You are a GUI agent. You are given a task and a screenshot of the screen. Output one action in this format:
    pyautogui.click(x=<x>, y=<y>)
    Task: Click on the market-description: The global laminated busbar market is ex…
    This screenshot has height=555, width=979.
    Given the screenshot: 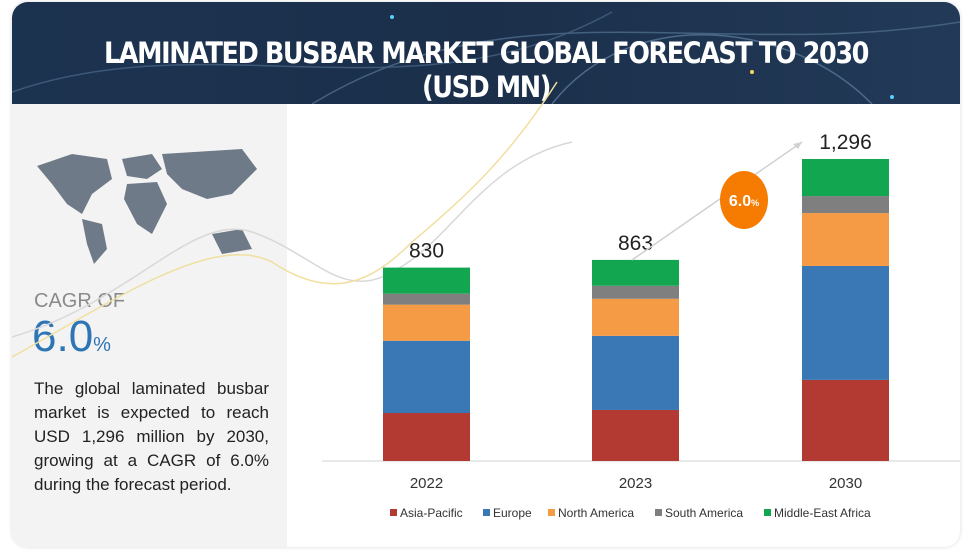 What is the action you would take?
    pyautogui.click(x=151, y=436)
    